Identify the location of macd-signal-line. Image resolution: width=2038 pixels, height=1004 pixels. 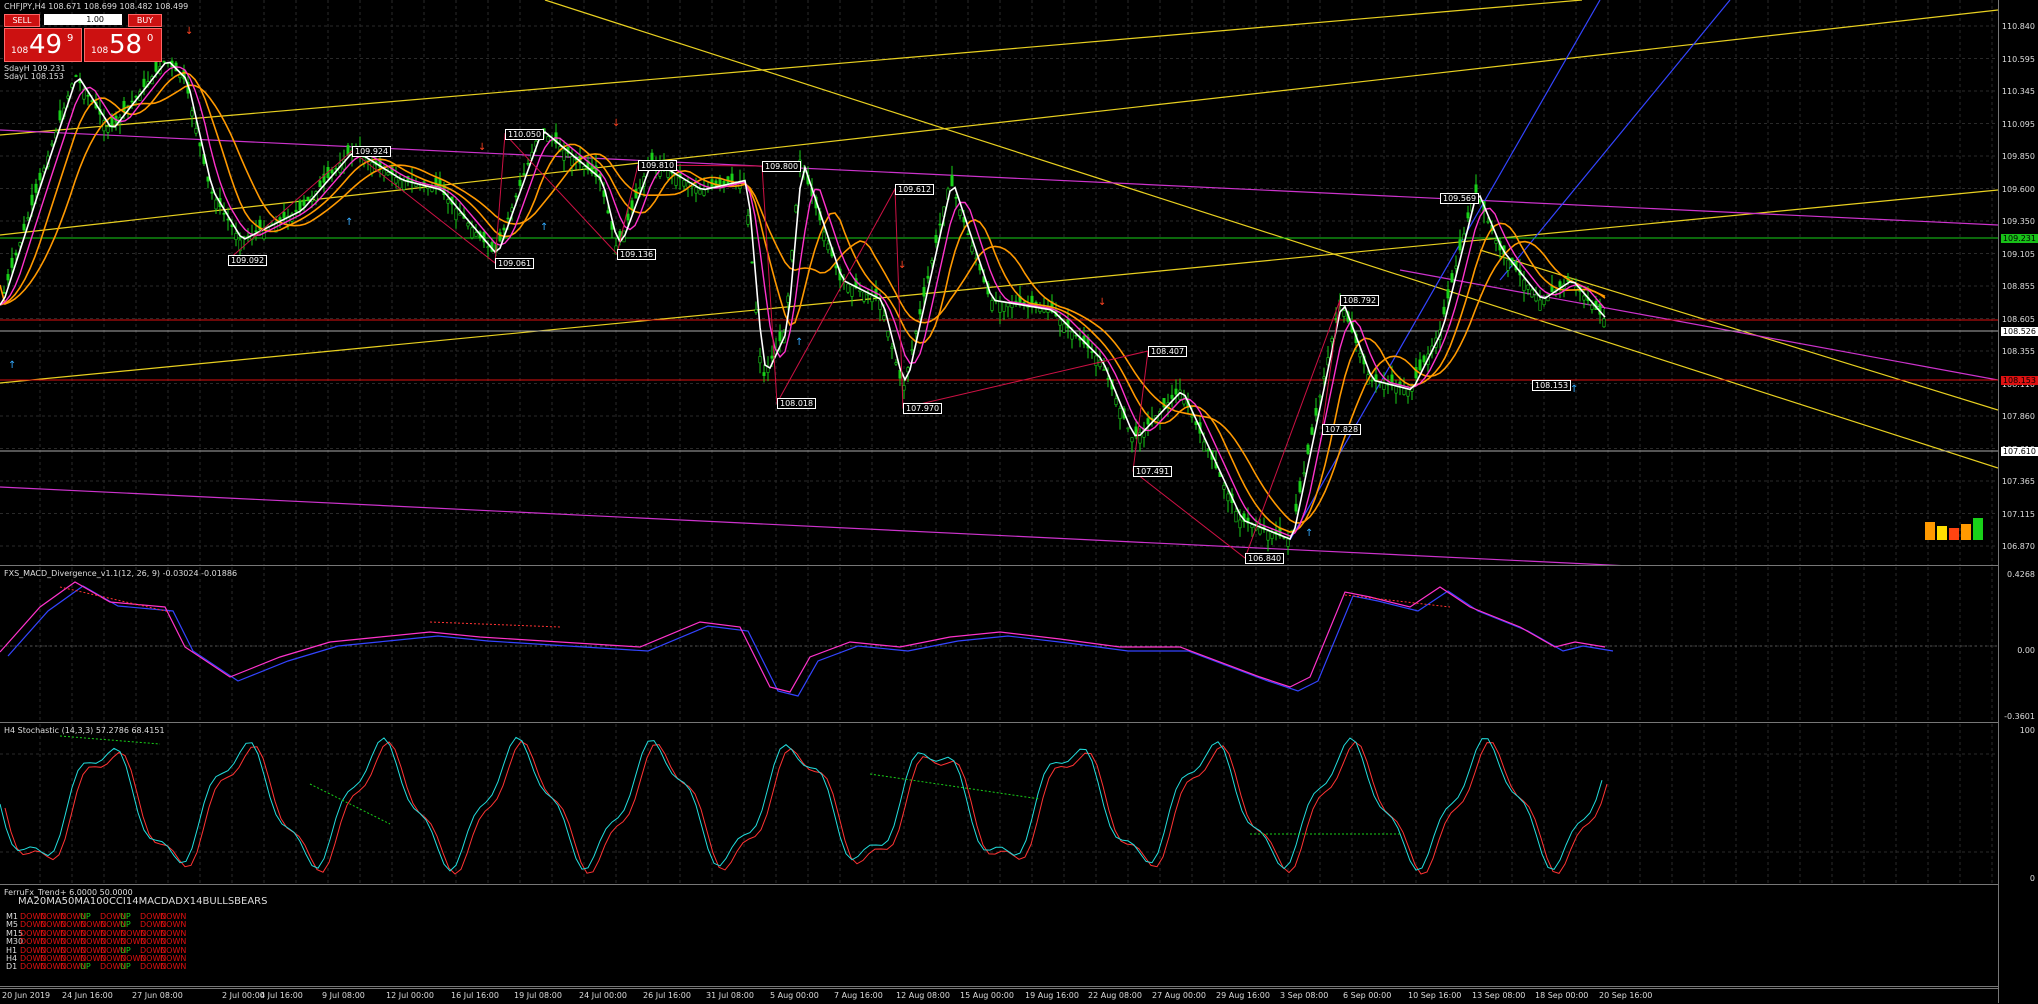
(810, 641).